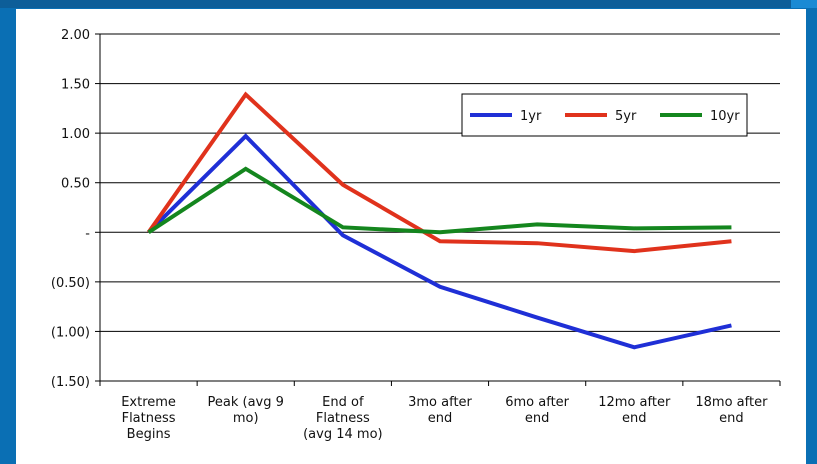 This screenshot has height=464, width=817. Describe the element at coordinates (75, 85) in the screenshot. I see `y-tick-label: 1.50` at that location.